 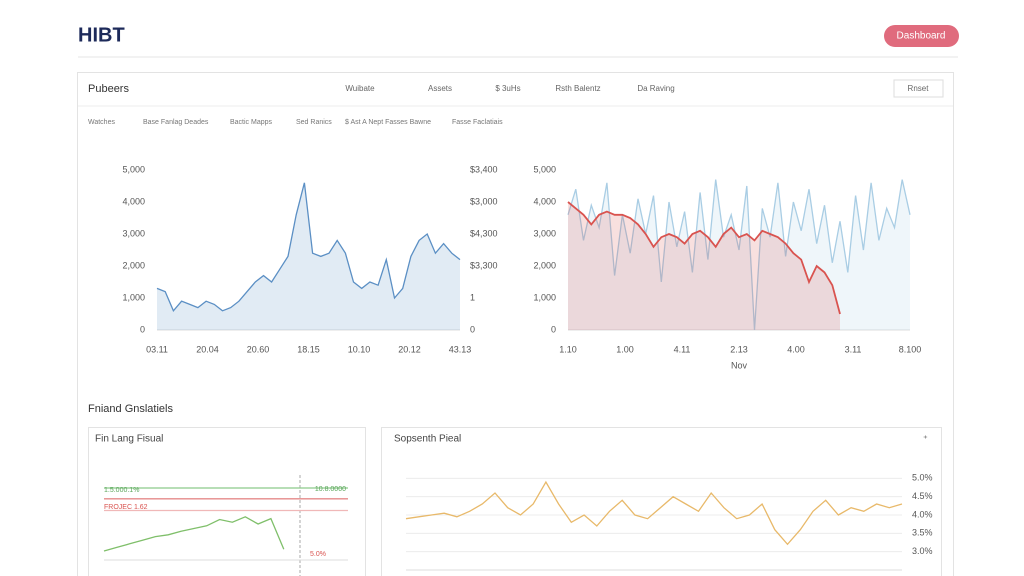 I want to click on y2-tick-label: 1, so click(x=472, y=297).